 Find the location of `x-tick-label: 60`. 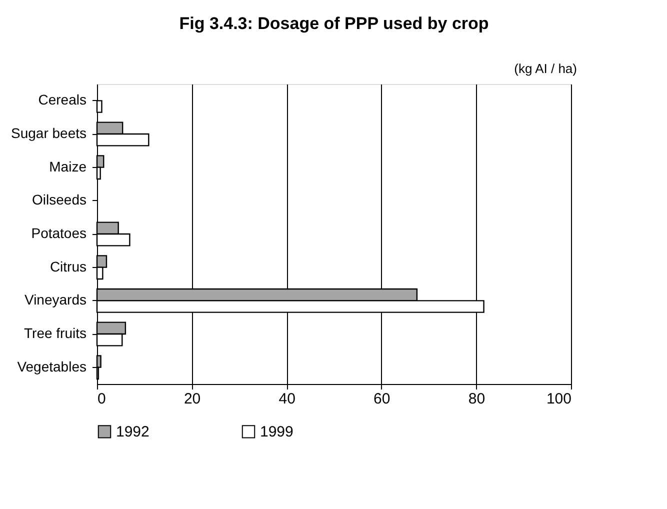

x-tick-label: 60 is located at coordinates (382, 399).